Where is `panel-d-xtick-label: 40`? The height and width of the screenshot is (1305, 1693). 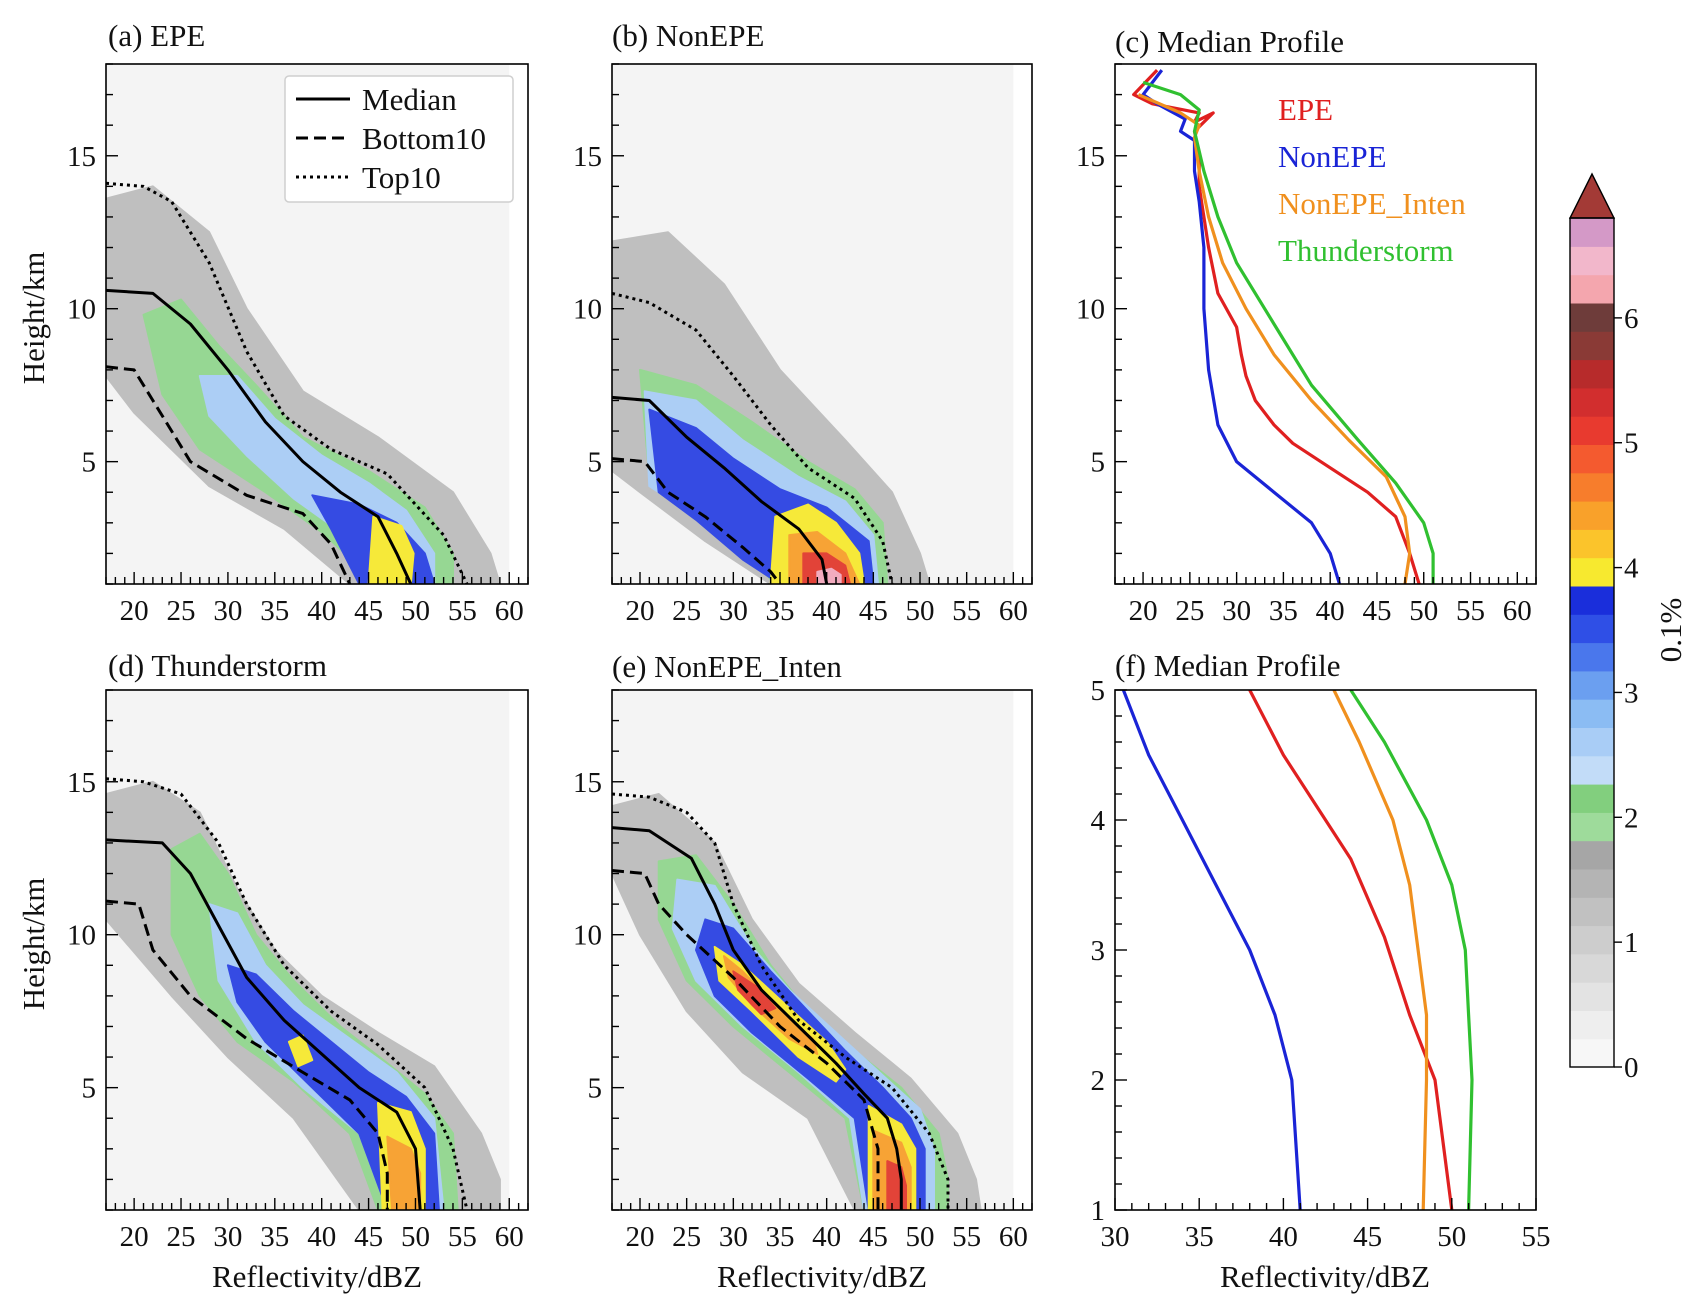 panel-d-xtick-label: 40 is located at coordinates (321, 1237).